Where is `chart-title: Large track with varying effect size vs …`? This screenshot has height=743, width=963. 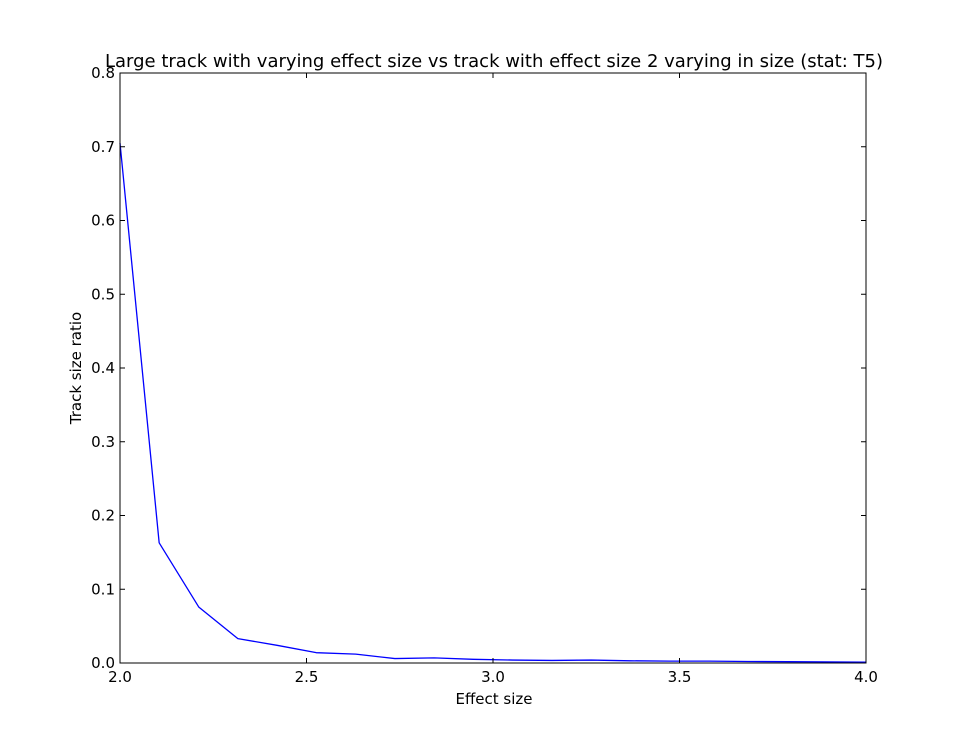 chart-title: Large track with varying effect size vs … is located at coordinates (494, 61).